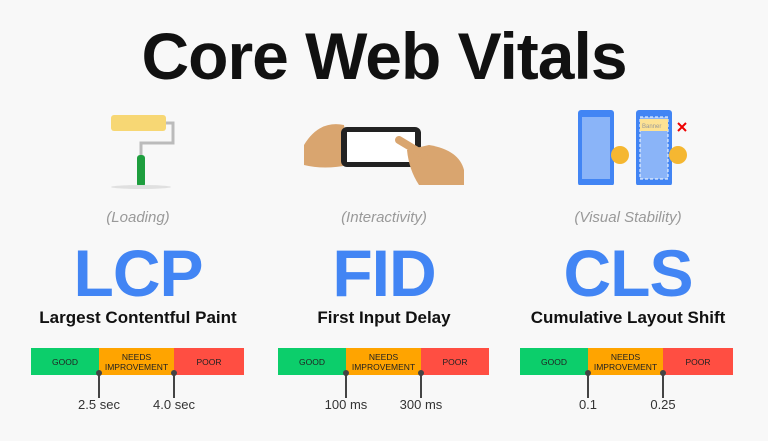 Image resolution: width=768 pixels, height=441 pixels. I want to click on metric-category: (Visual Stability), so click(628, 217).